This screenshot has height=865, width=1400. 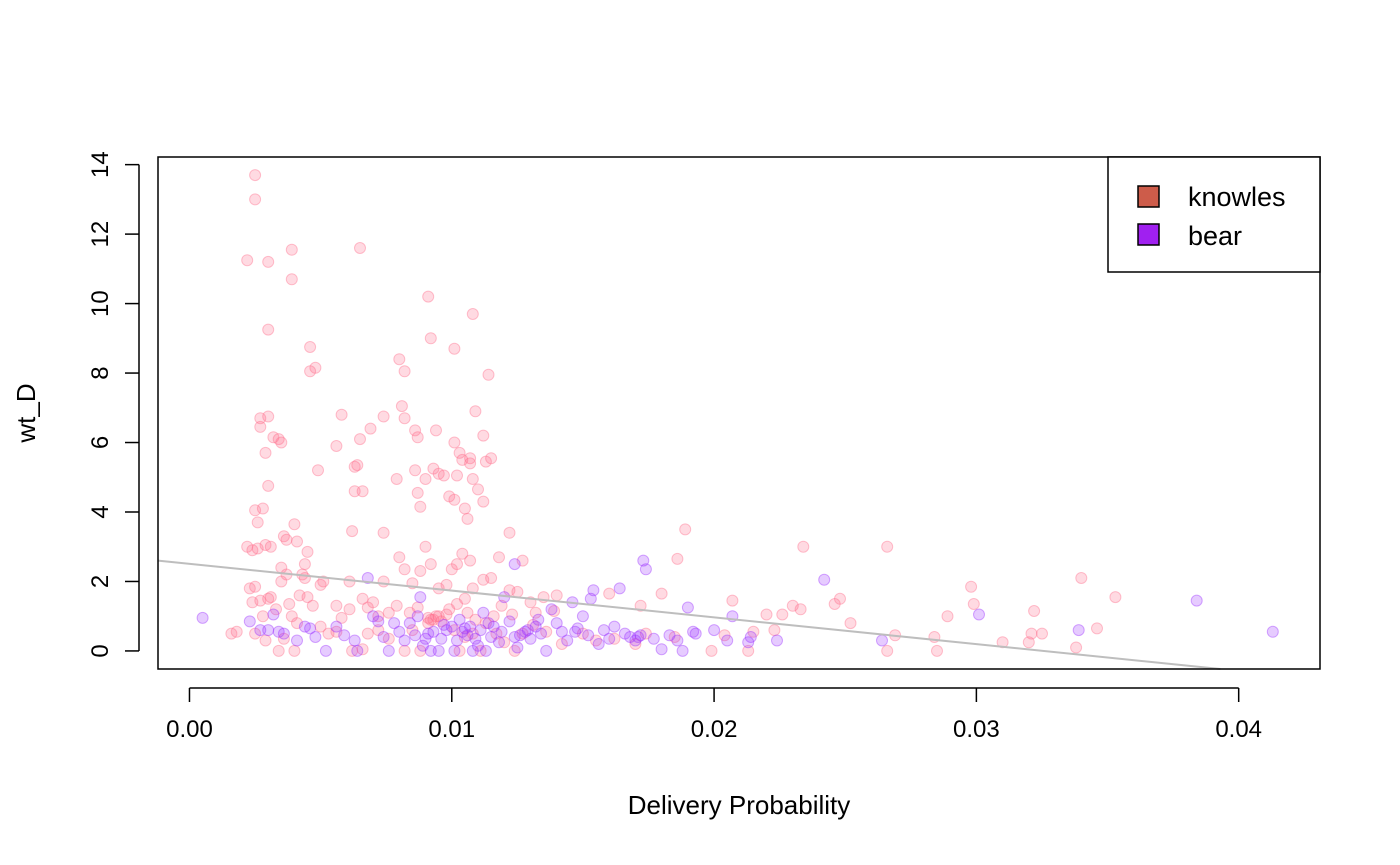 What do you see at coordinates (113, 404) in the screenshot?
I see `y-axis: 0 2 4 6 8 10 12 14` at bounding box center [113, 404].